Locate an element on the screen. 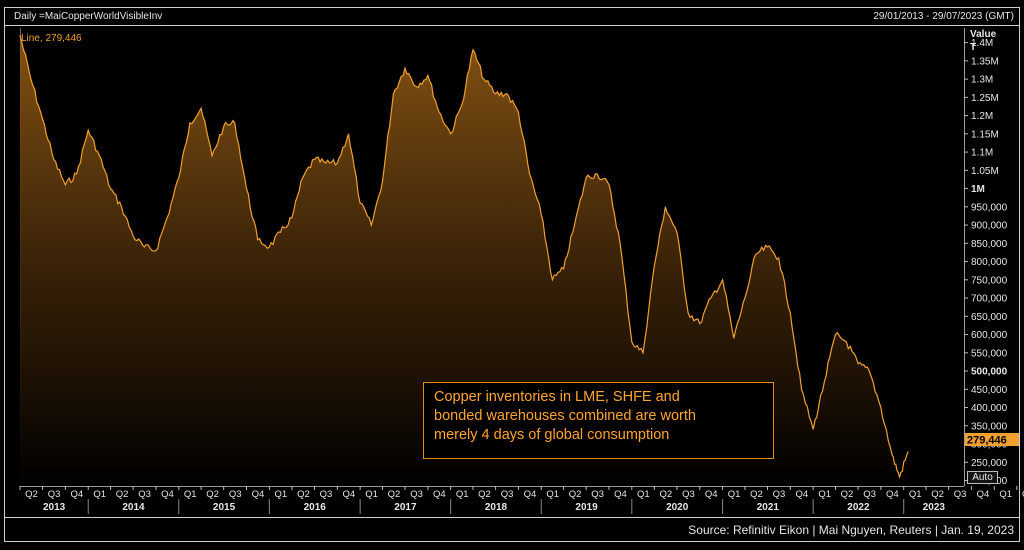 The image size is (1024, 550). y-tick-label: 500,000 is located at coordinates (989, 372).